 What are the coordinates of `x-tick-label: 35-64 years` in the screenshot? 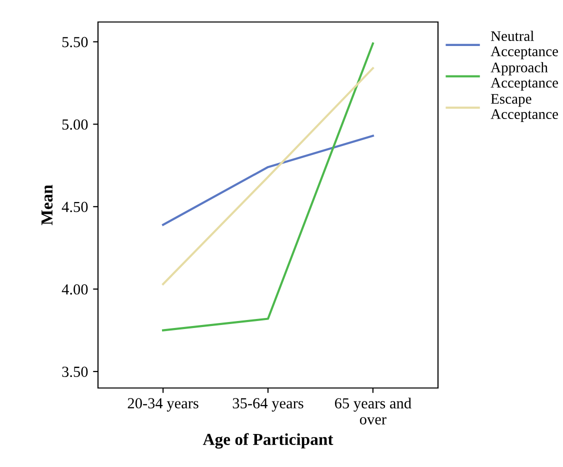 It's located at (268, 405).